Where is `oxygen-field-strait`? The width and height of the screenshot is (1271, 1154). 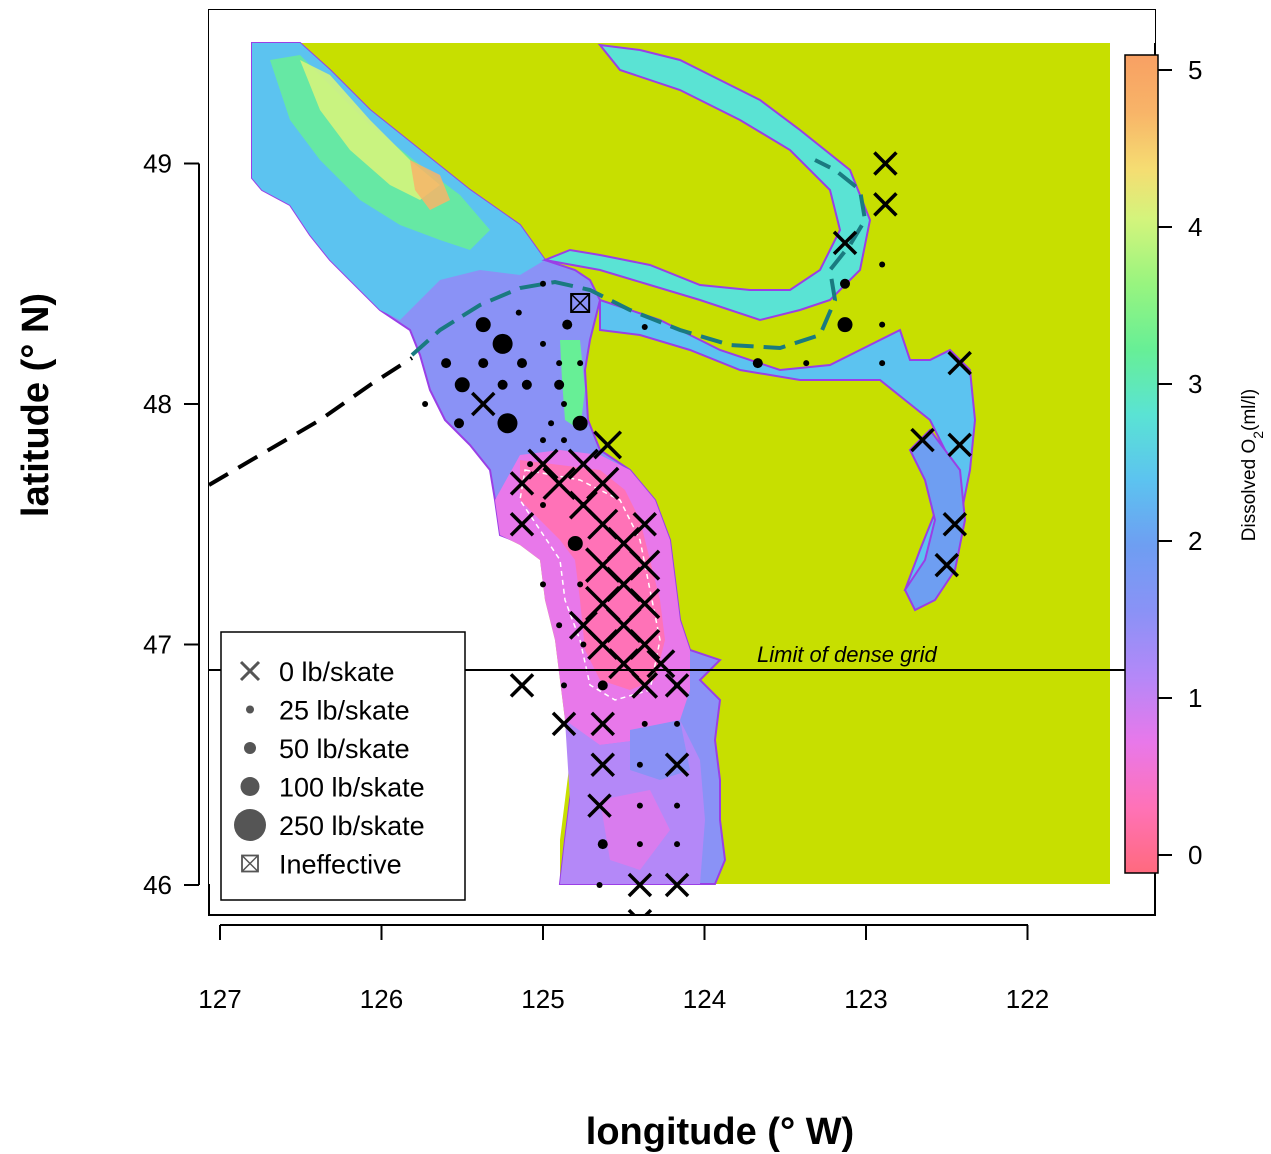
oxygen-field-strait is located at coordinates (706, 182).